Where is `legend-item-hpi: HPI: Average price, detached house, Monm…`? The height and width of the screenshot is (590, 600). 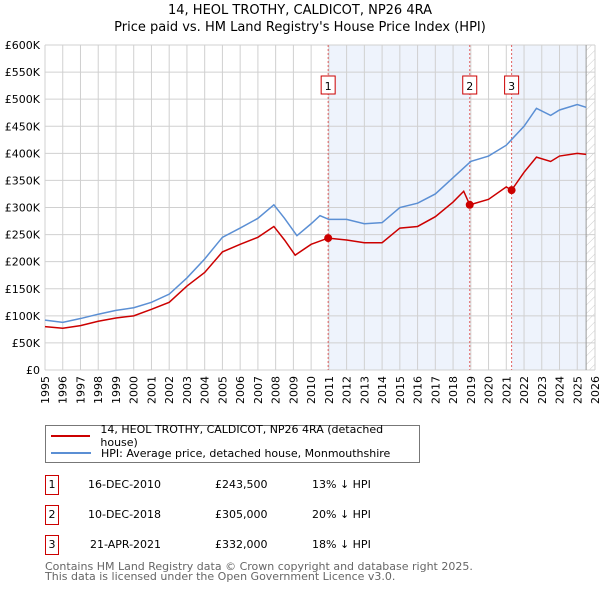 legend-item-hpi: HPI: Average price, detached house, Monm… is located at coordinates (220, 453).